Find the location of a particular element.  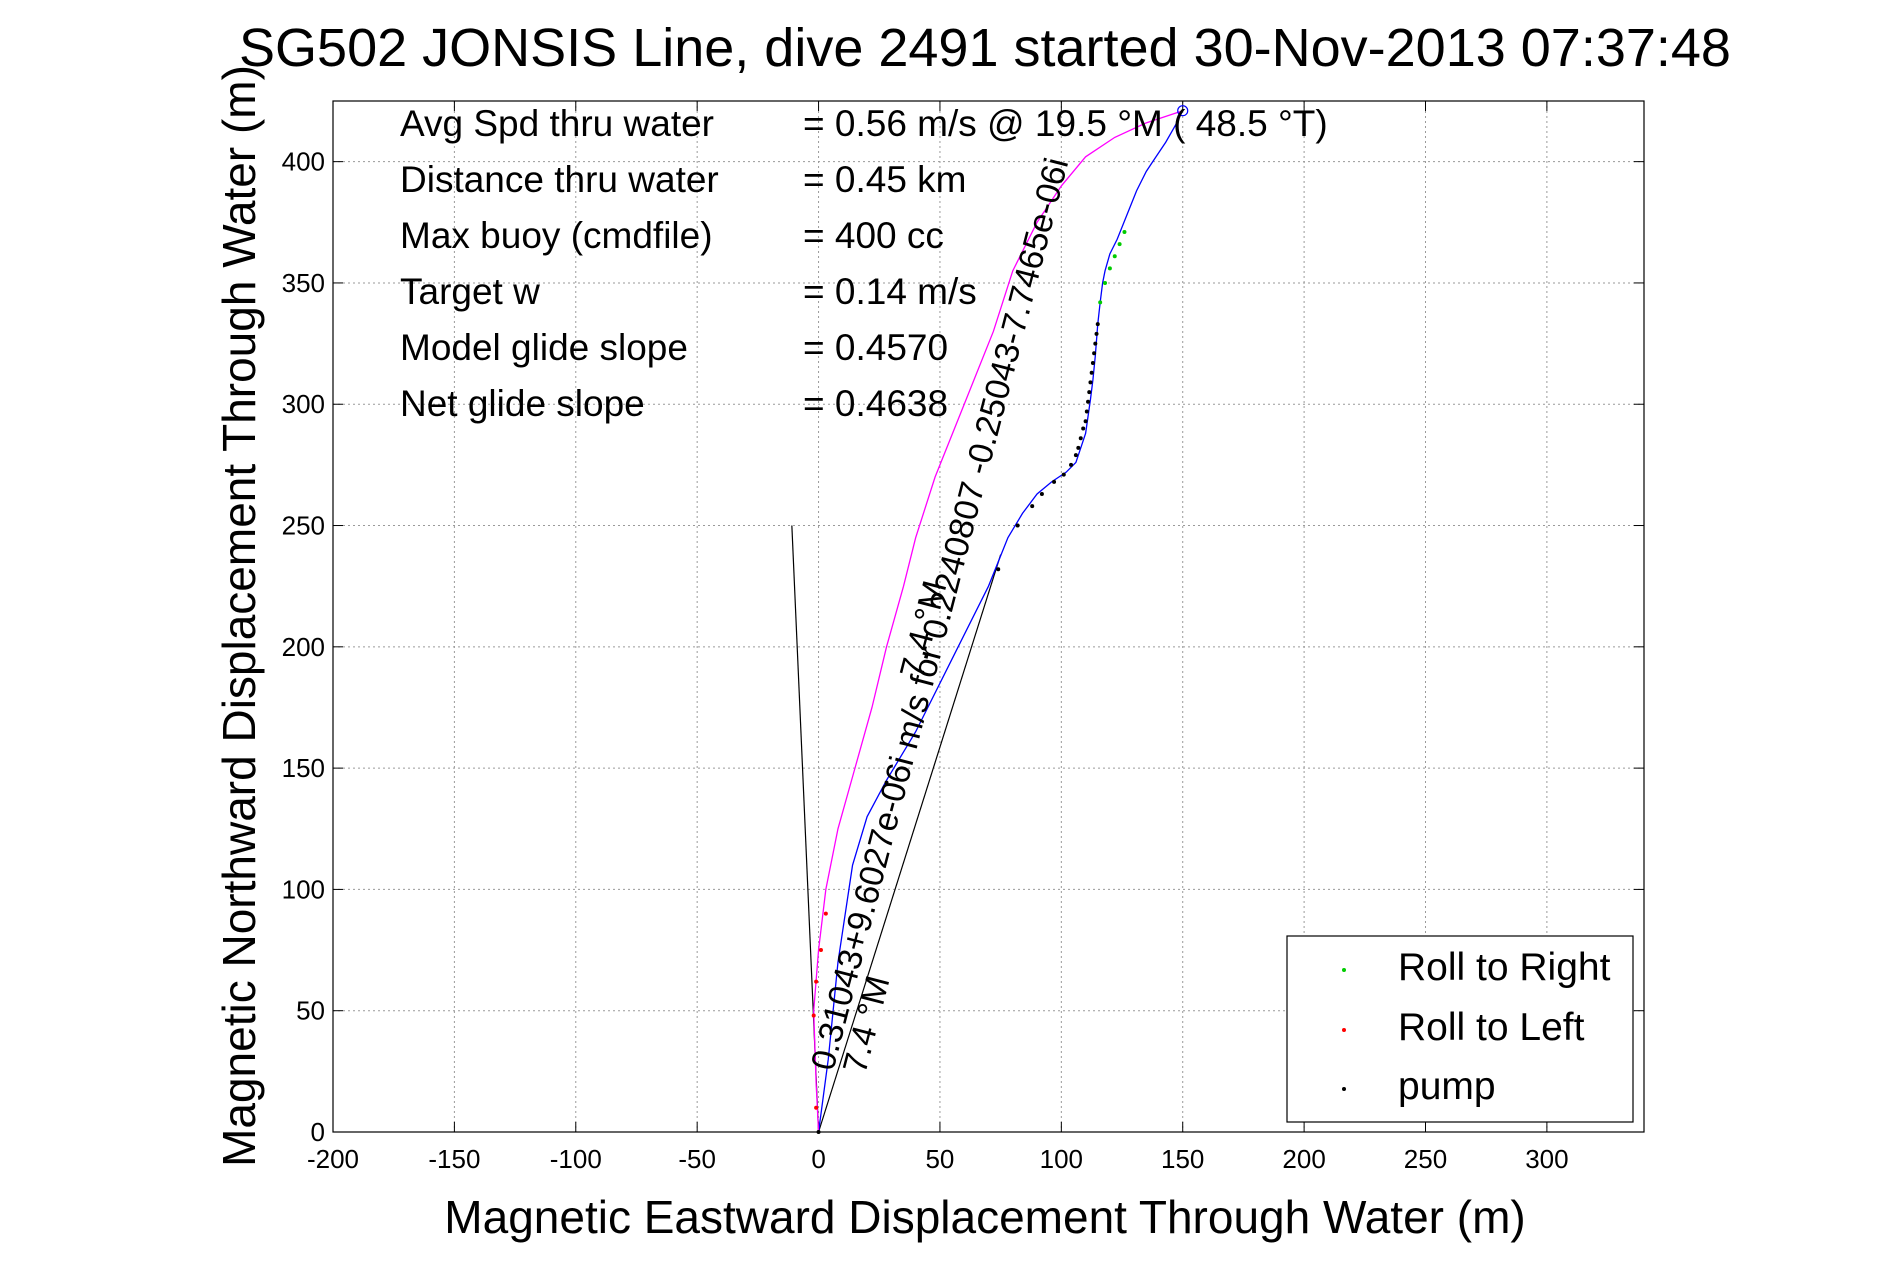

x-tick-label: 100 is located at coordinates (1061, 1159).